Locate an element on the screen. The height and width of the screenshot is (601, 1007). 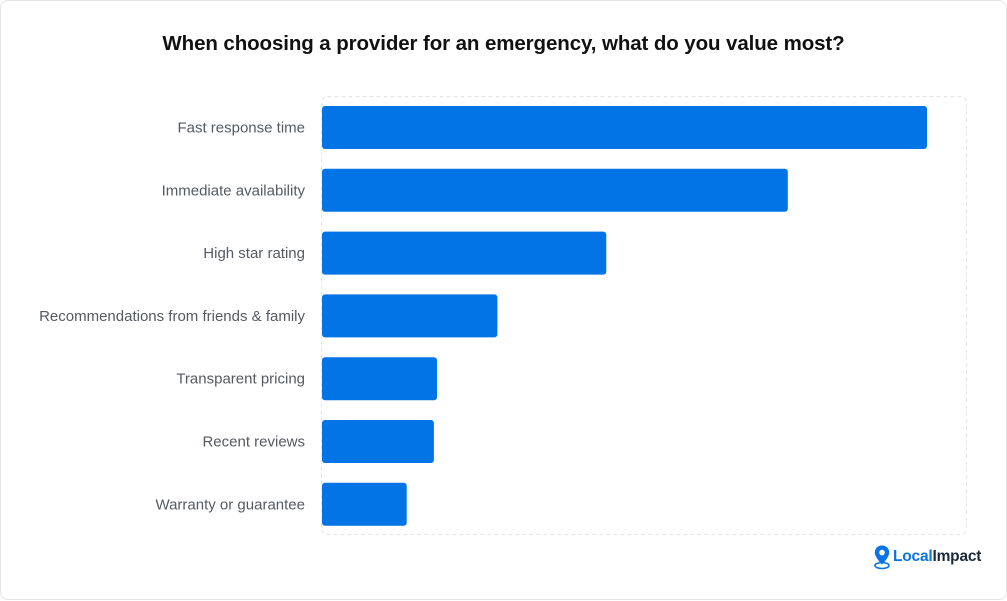
category-label-1: Immediate availability is located at coordinates (234, 190).